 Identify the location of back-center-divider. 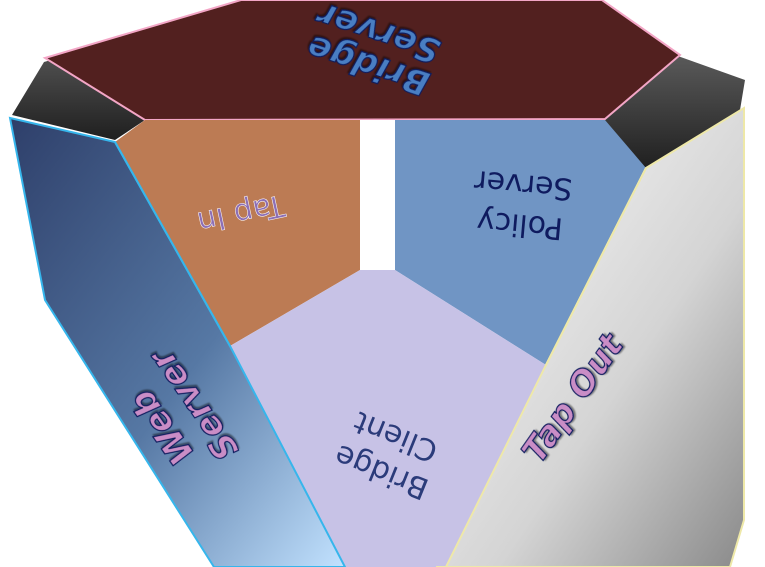
(377, 195).